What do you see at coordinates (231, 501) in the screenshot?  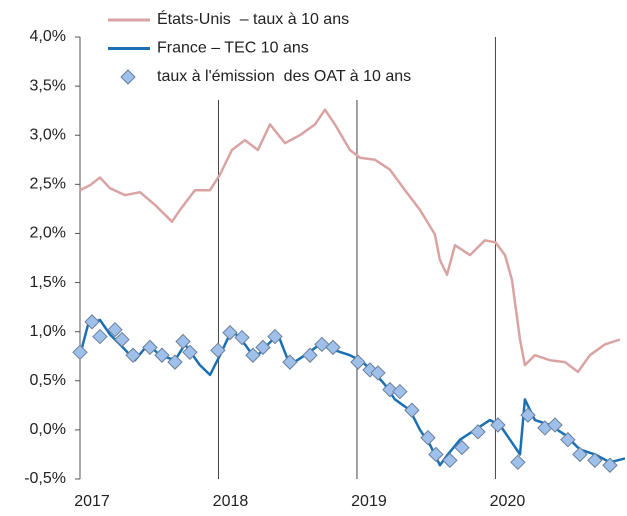 I see `x-tick-label: 2018` at bounding box center [231, 501].